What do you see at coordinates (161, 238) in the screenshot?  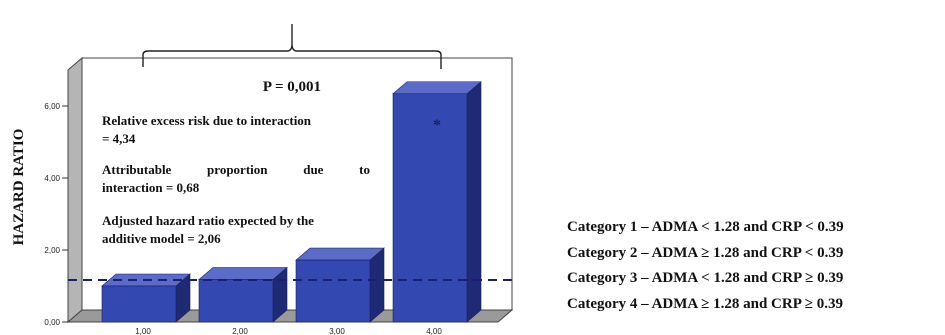 I see `annotation-ahr-value: additive model = 2,06` at bounding box center [161, 238].